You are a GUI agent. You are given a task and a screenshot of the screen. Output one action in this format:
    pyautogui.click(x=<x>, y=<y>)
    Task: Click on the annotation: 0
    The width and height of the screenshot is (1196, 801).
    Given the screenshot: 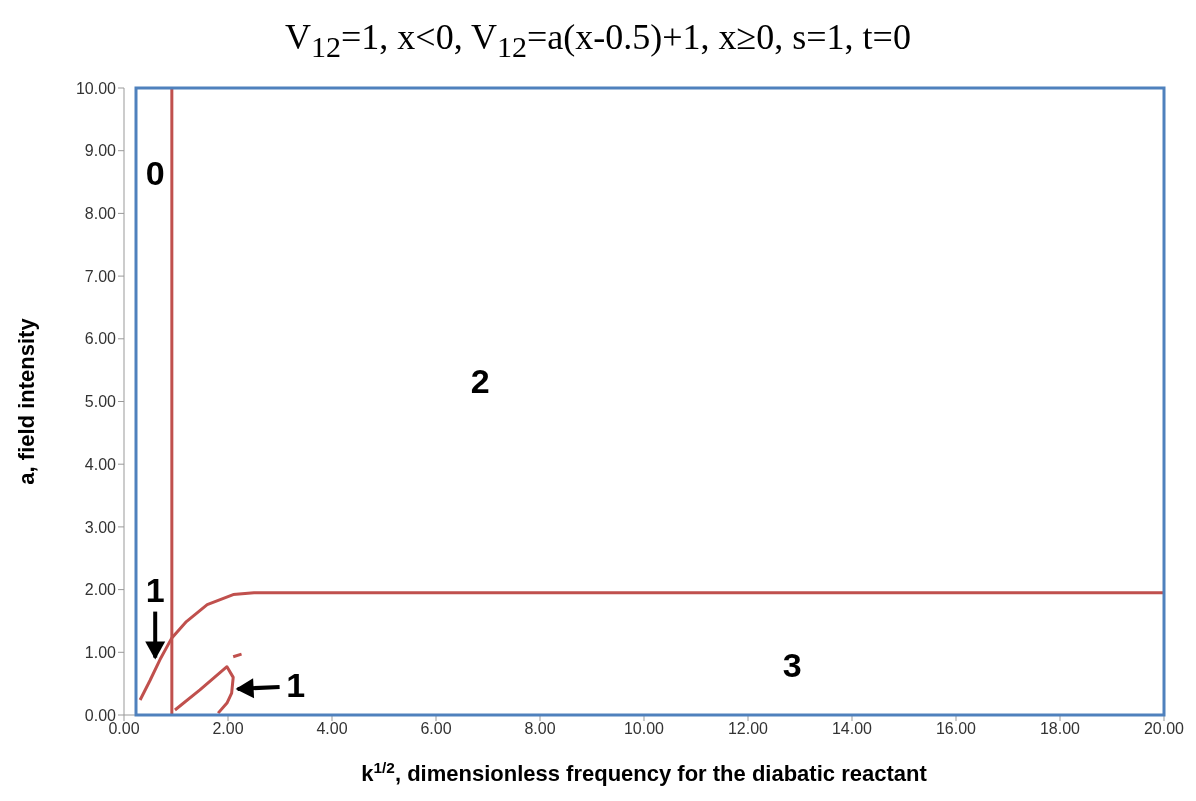 What is the action you would take?
    pyautogui.click(x=155, y=172)
    